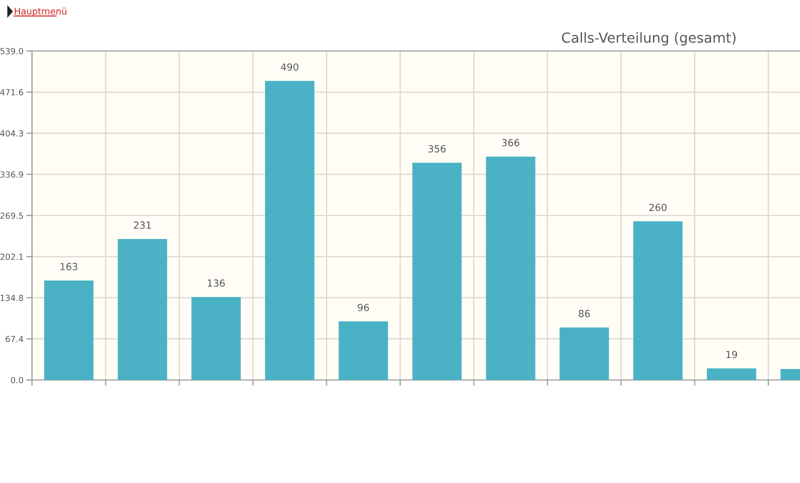 The image size is (800, 483). I want to click on y-tick-label: 336.9, so click(12, 174).